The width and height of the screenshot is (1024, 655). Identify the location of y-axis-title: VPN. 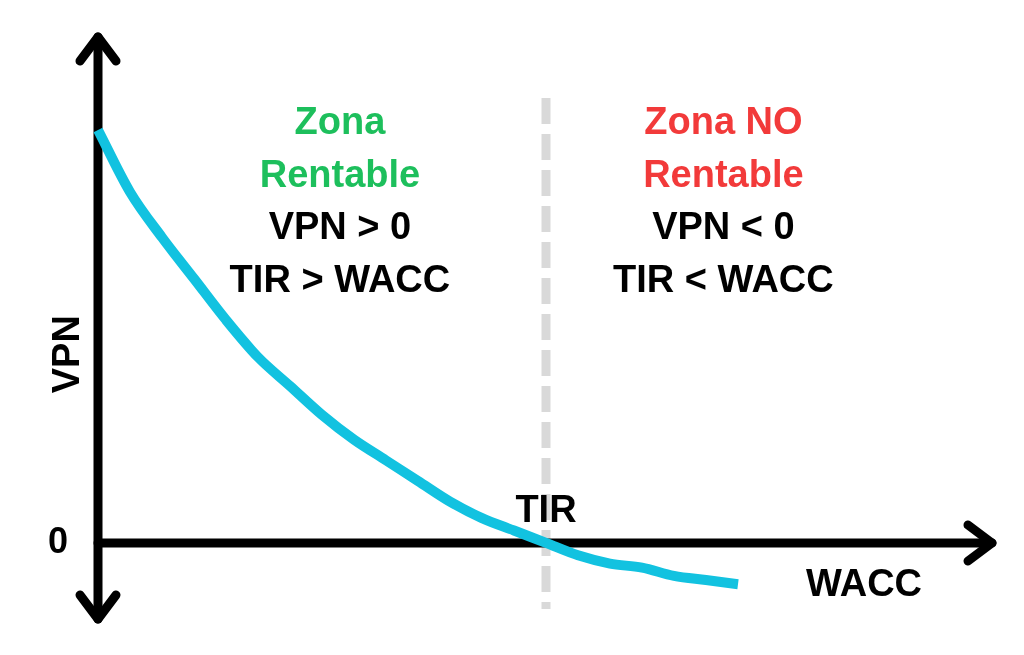
(66, 354).